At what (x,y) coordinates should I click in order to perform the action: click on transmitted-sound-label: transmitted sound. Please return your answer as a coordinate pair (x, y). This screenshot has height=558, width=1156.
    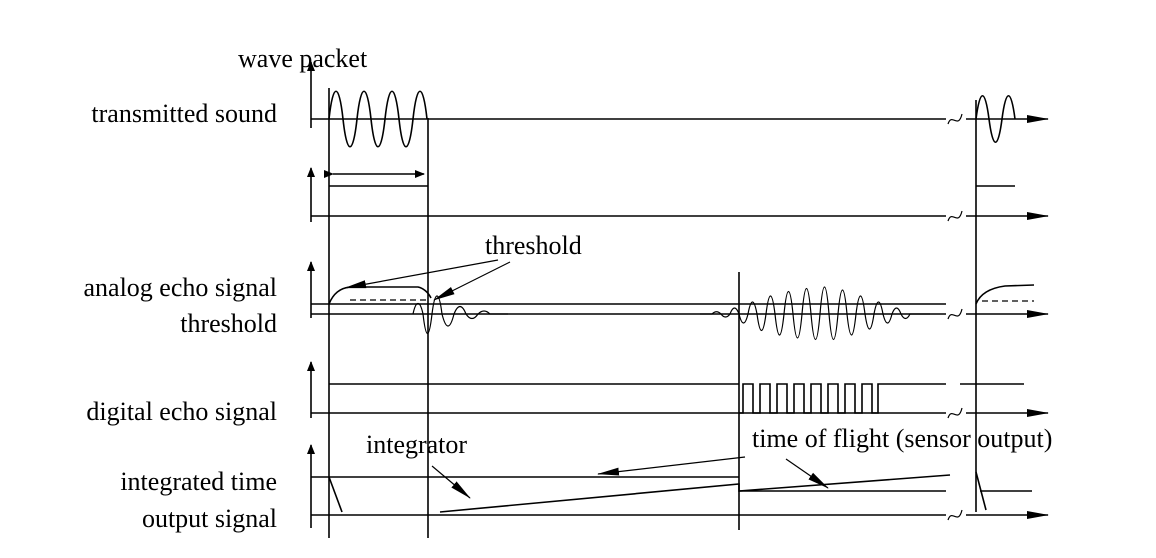
    Looking at the image, I should click on (184, 113).